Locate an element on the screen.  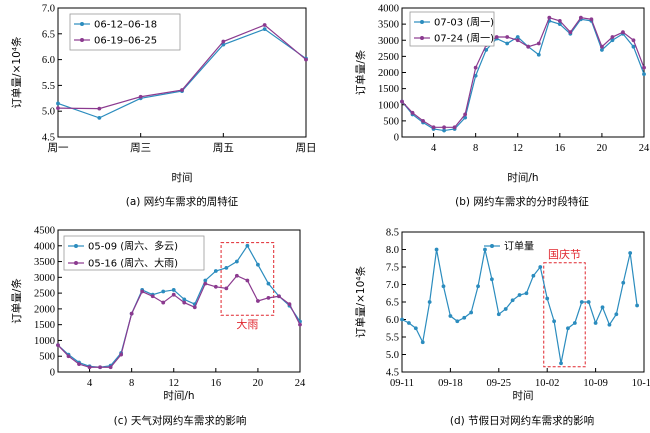
y-tick-label: 3500 is located at coordinates (44, 262).